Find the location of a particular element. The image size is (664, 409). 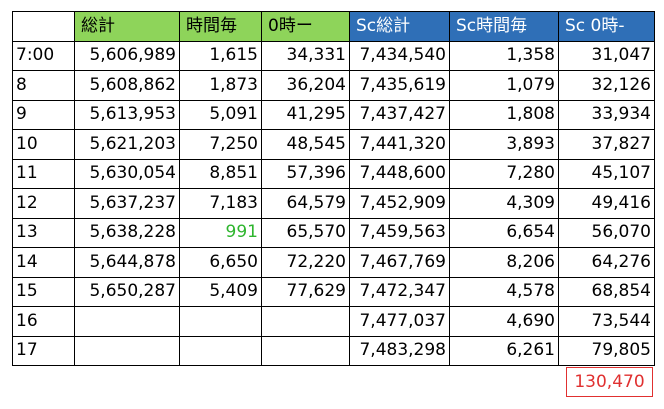

sc-since-midnight-cell: 73,544 is located at coordinates (606, 321).